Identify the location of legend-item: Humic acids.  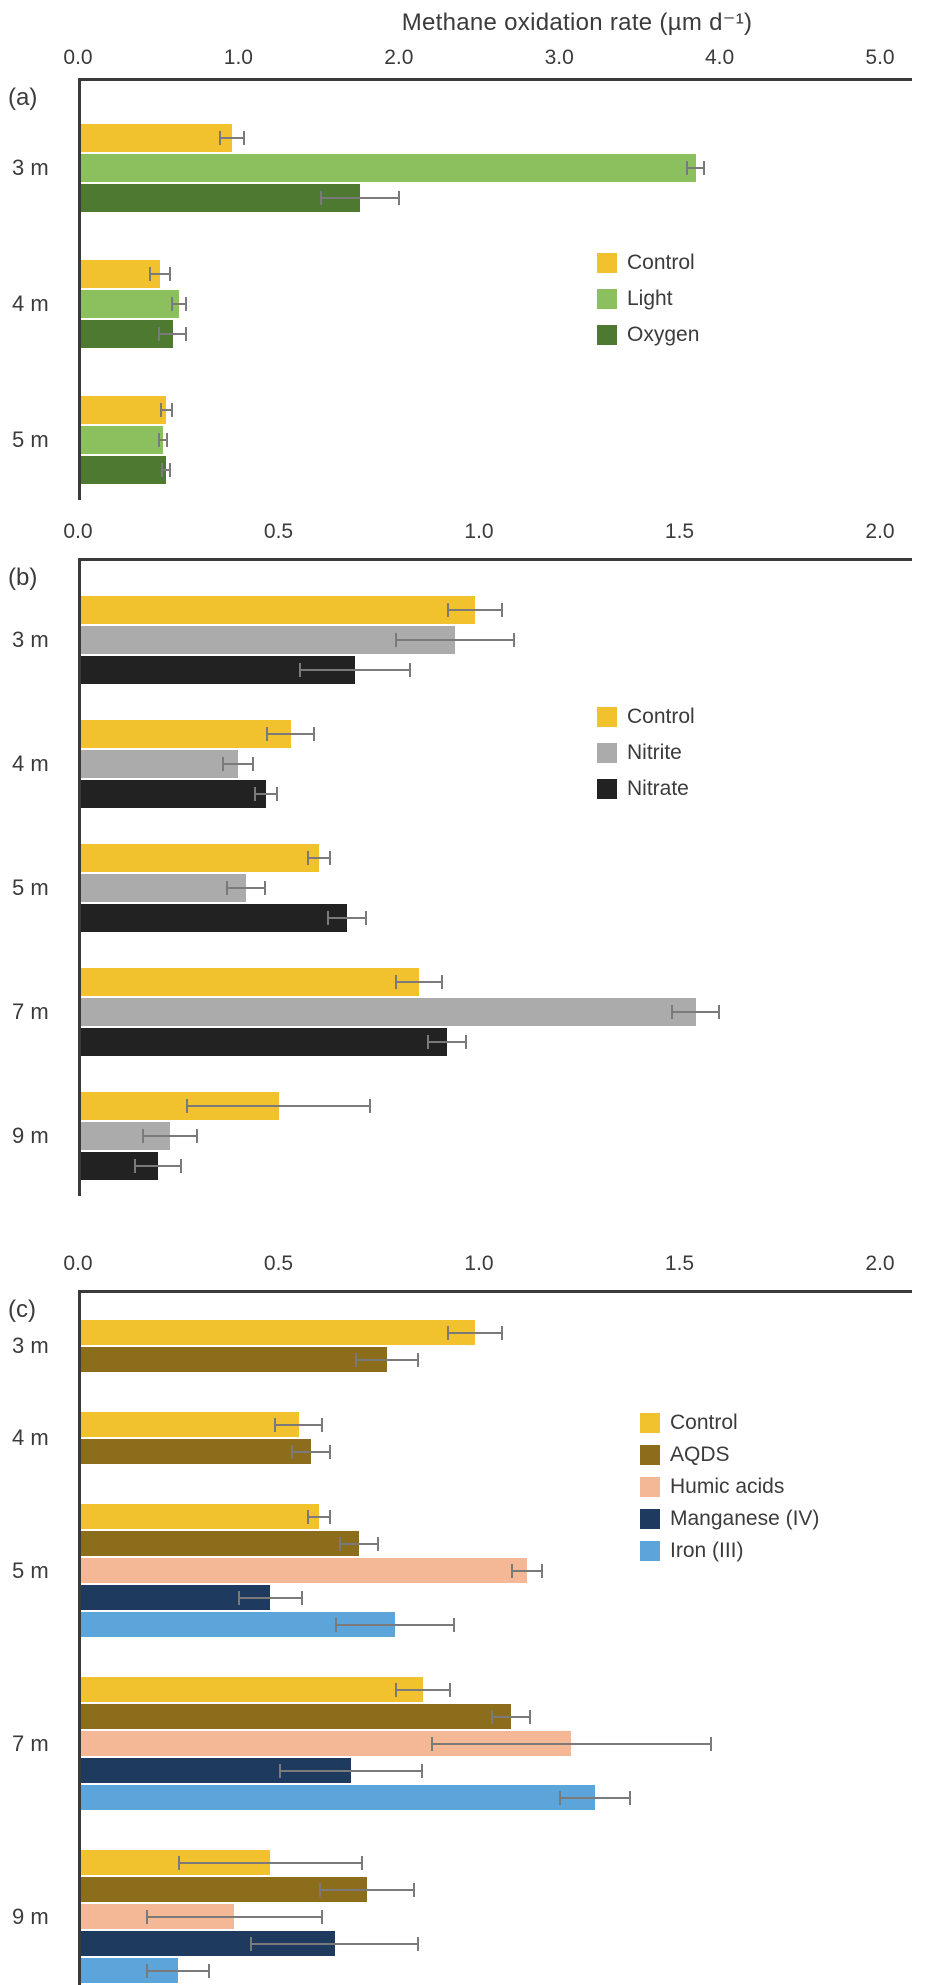
(729, 1486).